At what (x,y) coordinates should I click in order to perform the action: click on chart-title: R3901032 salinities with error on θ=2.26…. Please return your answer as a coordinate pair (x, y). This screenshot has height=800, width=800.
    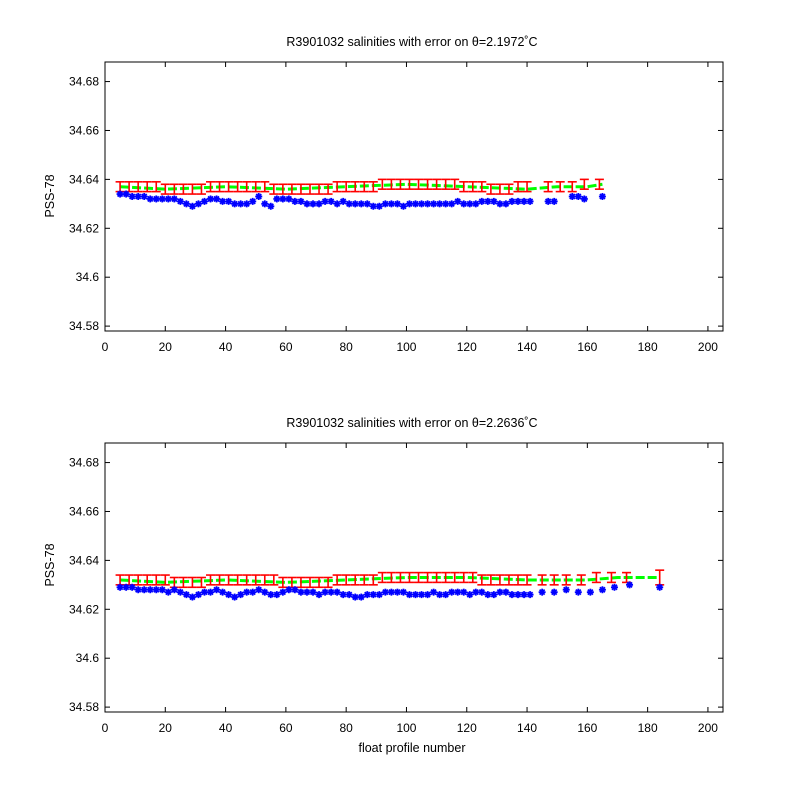
    Looking at the image, I should click on (411, 423).